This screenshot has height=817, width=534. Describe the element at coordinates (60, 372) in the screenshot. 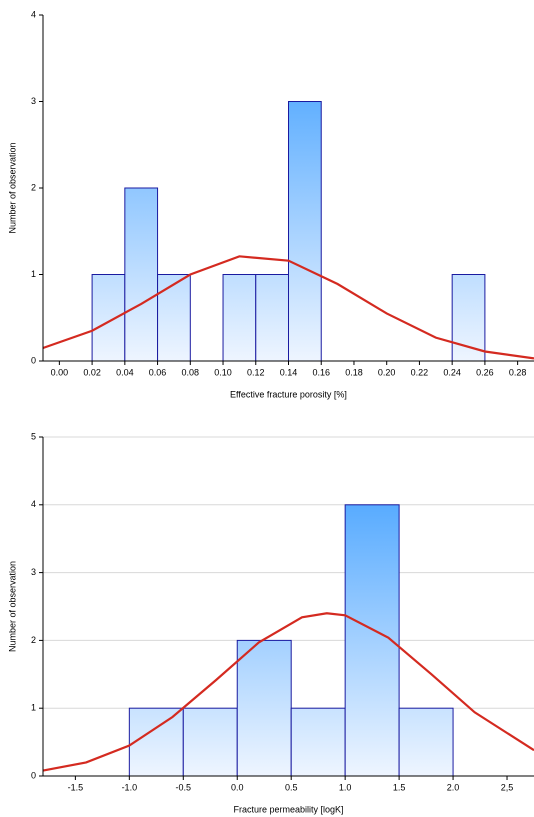

I see `x-tick-label: 0.00` at that location.